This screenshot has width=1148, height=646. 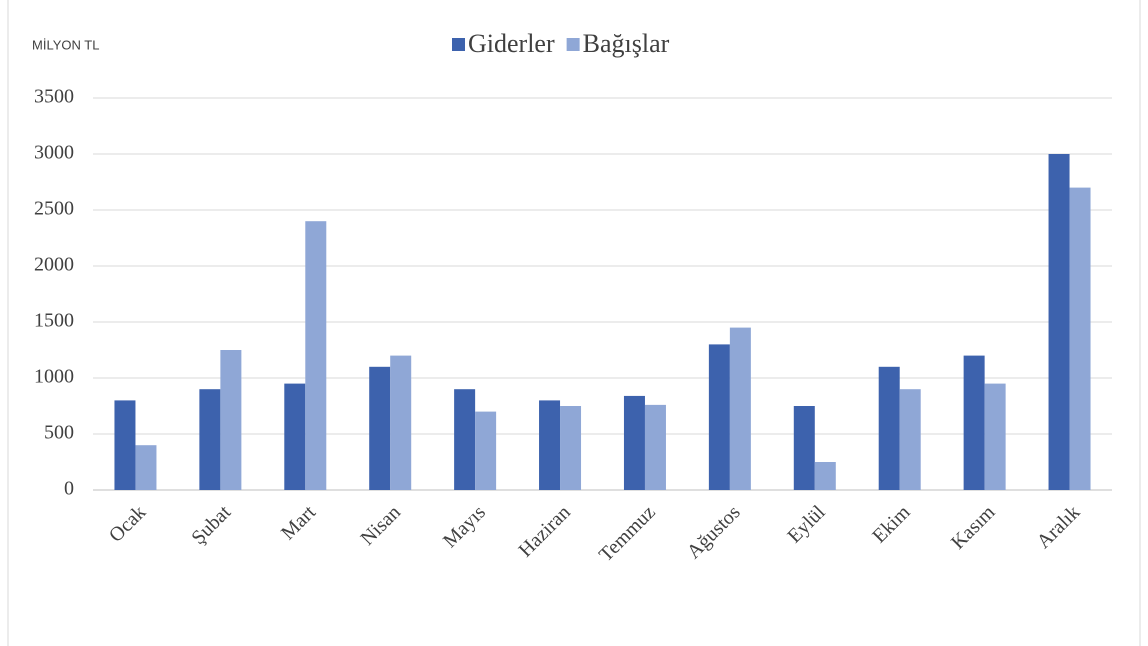 What do you see at coordinates (464, 526) in the screenshot?
I see `x-tick-label: Mayıs` at bounding box center [464, 526].